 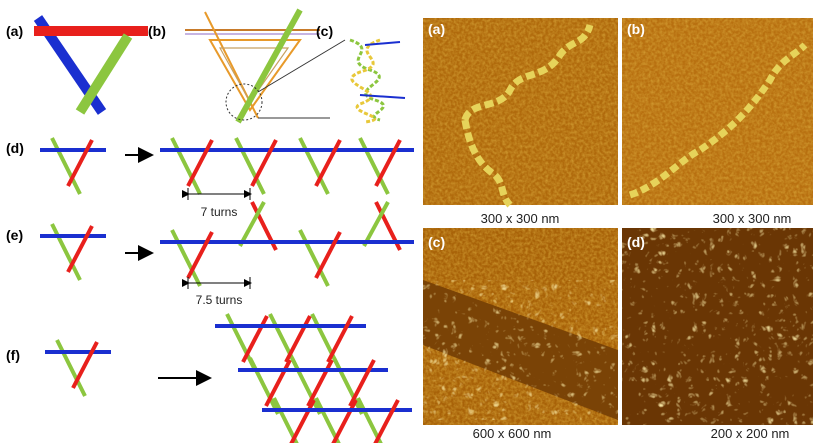 What do you see at coordinates (750, 433) in the screenshot?
I see `image-caption: 200 x 200 nm` at bounding box center [750, 433].